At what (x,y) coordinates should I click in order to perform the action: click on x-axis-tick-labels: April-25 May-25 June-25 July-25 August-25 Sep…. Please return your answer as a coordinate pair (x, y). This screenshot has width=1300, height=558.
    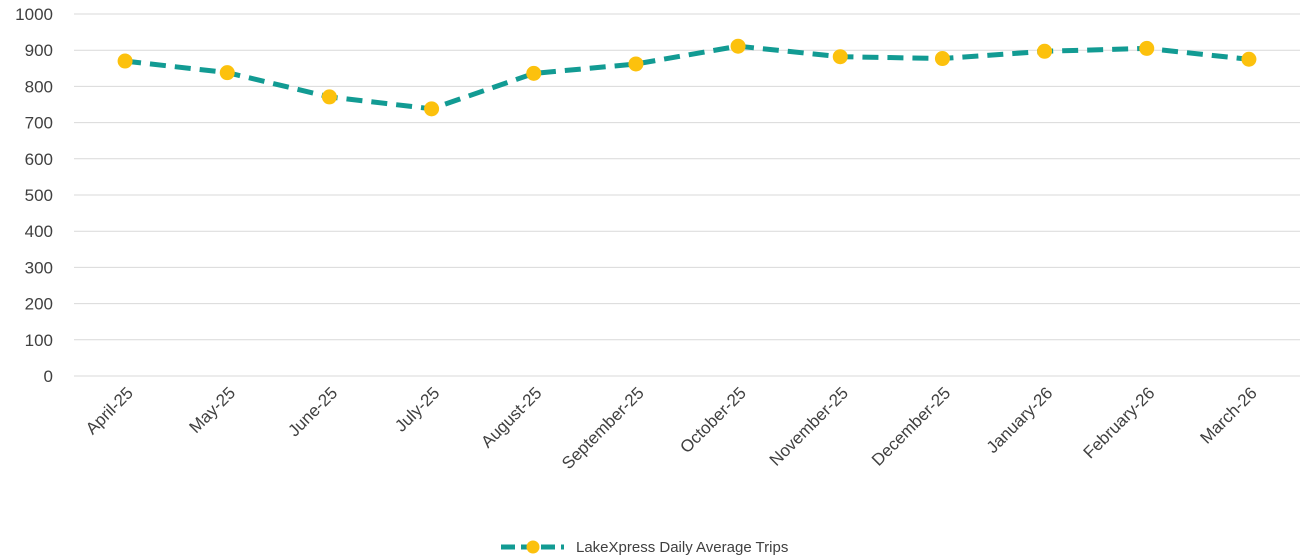
    Looking at the image, I should click on (671, 428).